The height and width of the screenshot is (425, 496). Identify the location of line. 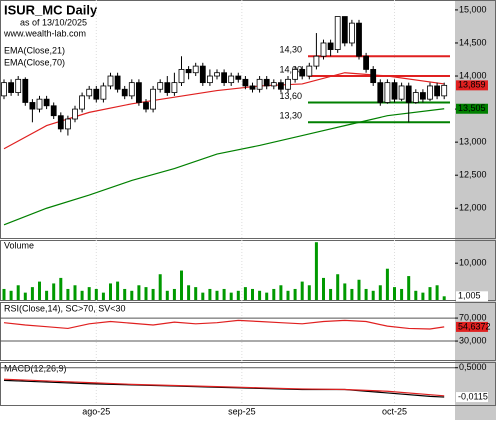
(224, 324).